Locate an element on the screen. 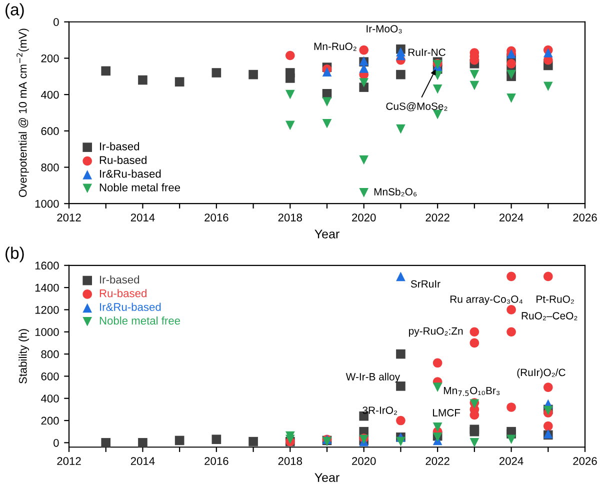  annotation: py-RuO₂:Zn is located at coordinates (436, 332).